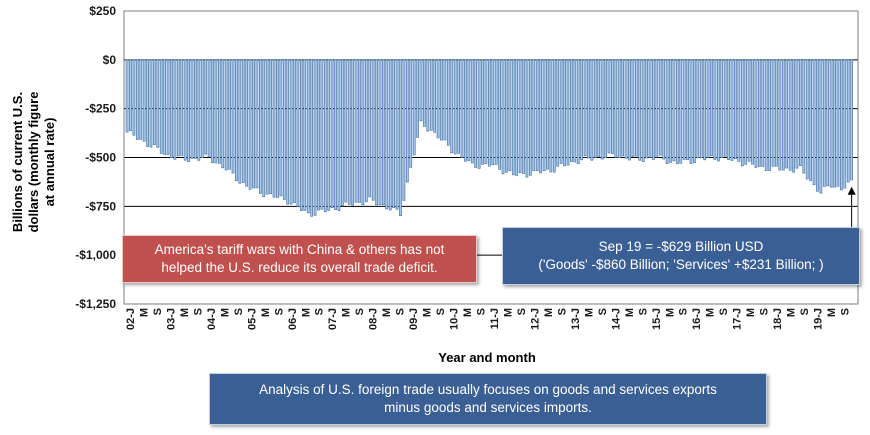  I want to click on y-axis-ticks: $250 $0 -$250 -$500 -$750 -$1,000 -$1,250, so click(95, 157).